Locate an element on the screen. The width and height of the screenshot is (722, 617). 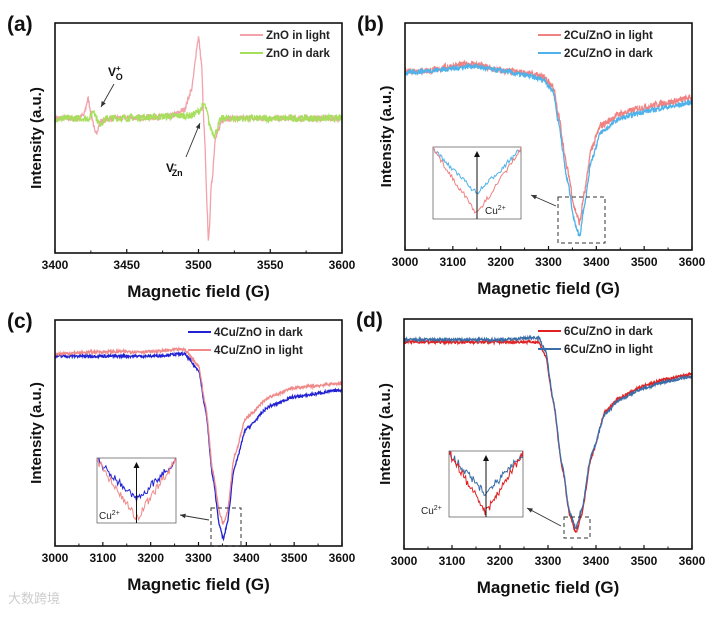
panel-label: (a) is located at coordinates (20, 24).